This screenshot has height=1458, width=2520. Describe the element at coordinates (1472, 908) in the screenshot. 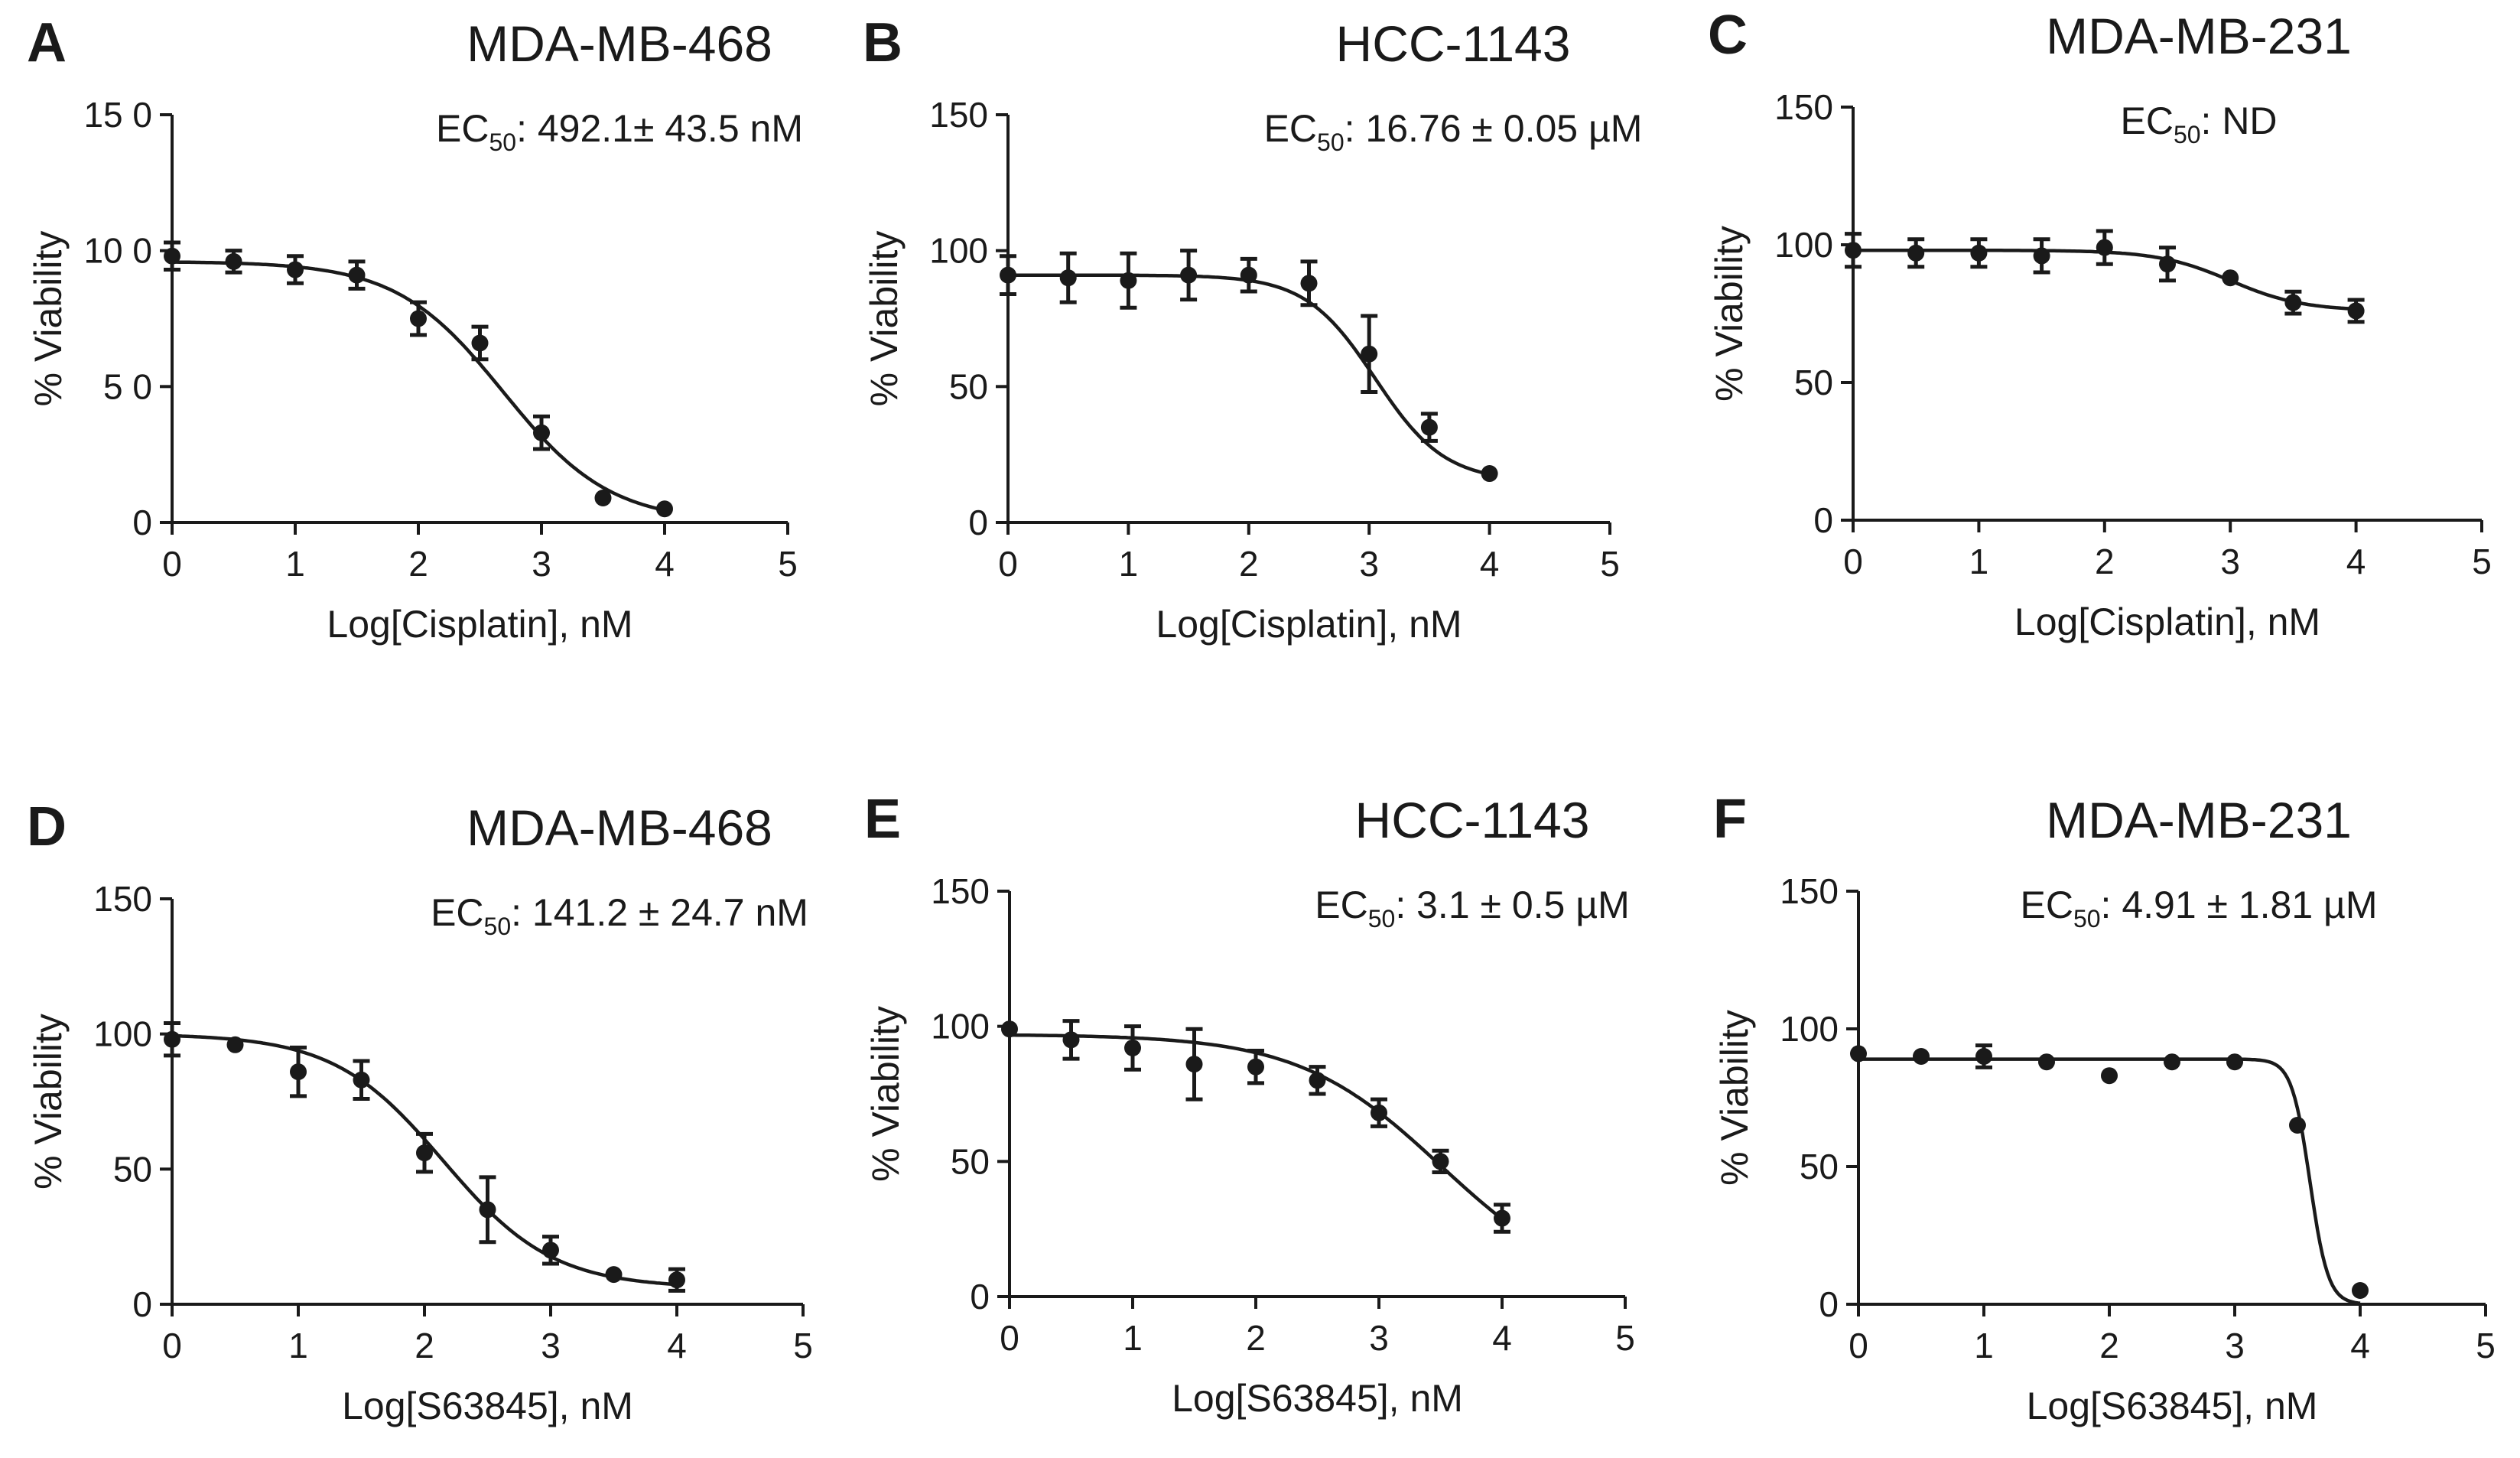

I see `ec50-annotation: EC50: 3.1 ± 0.5 µM` at that location.